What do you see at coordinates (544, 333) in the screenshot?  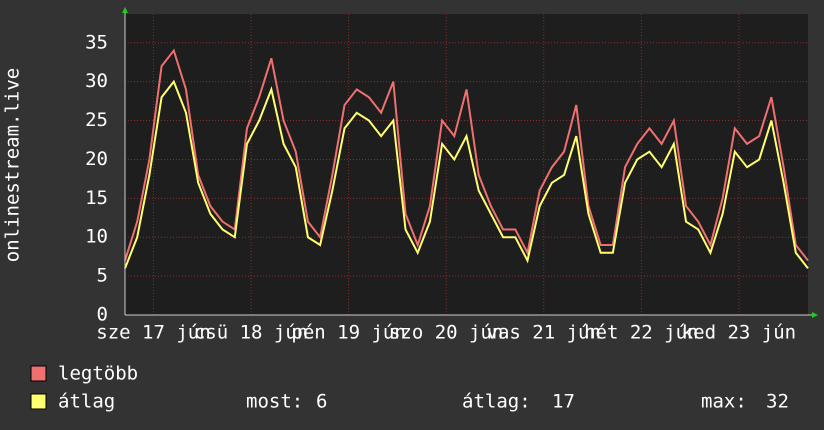 I see `x-tick-label: vas 21 jún` at bounding box center [544, 333].